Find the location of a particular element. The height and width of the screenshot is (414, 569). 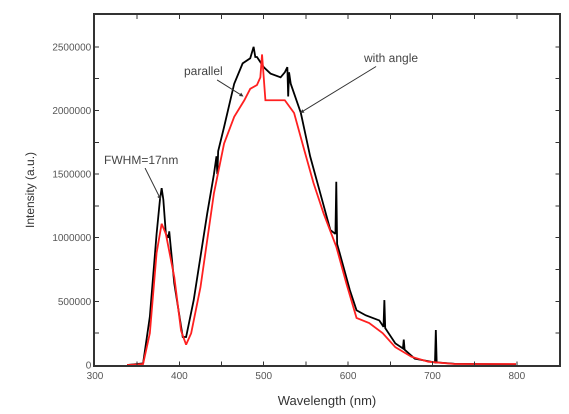

annotation: with angle is located at coordinates (390, 58).